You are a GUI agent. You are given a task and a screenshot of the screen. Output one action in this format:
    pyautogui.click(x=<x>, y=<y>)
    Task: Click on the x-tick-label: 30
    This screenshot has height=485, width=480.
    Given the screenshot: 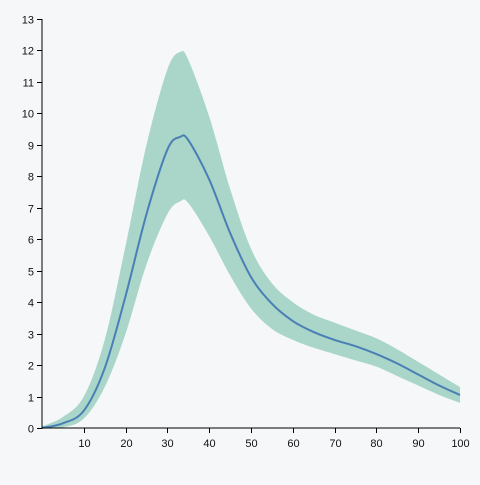 What is the action you would take?
    pyautogui.click(x=167, y=444)
    